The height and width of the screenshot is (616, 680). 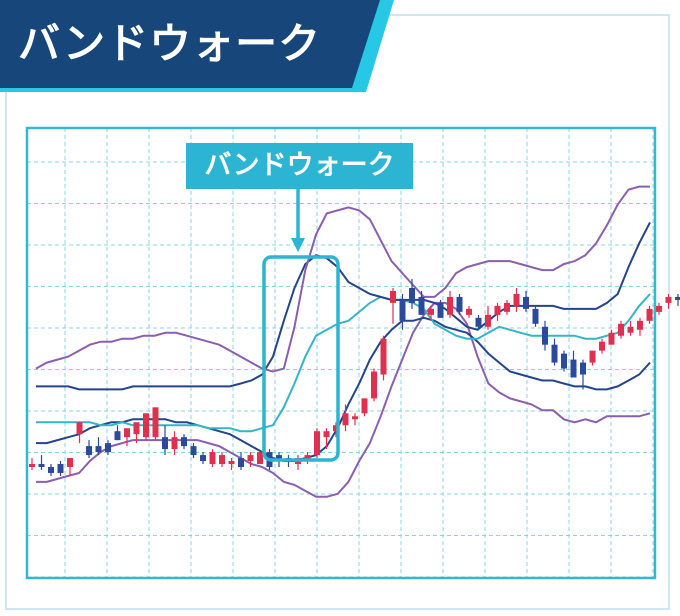 I want to click on callout-arrow-head, so click(x=298, y=245).